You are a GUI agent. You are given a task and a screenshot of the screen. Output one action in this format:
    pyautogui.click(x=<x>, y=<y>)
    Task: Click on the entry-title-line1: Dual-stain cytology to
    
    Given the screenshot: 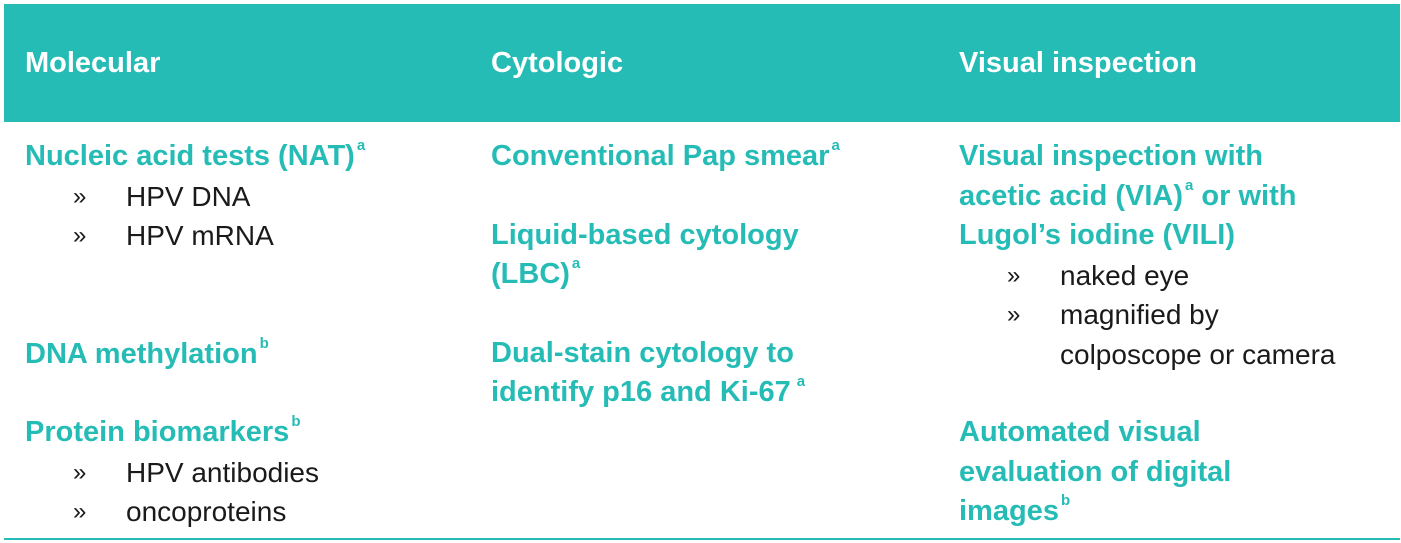 What is the action you would take?
    pyautogui.click(x=642, y=352)
    